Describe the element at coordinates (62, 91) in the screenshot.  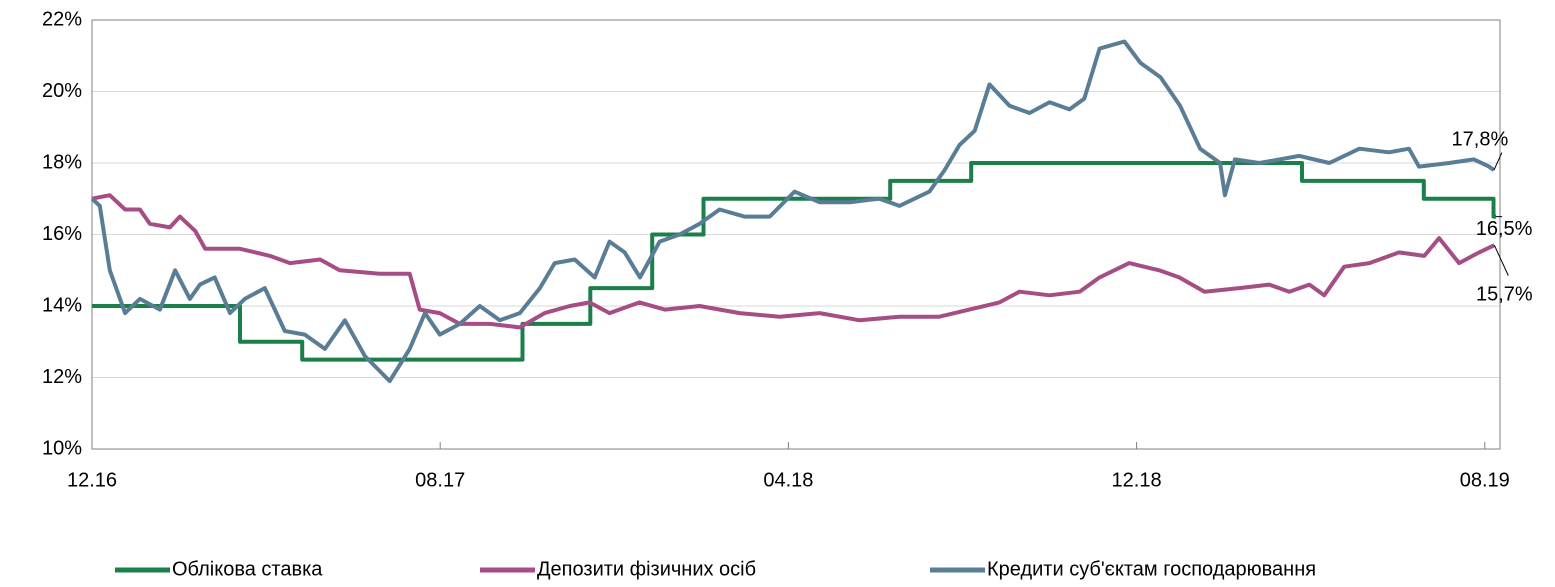
I see `y-tick-label: 20%` at that location.